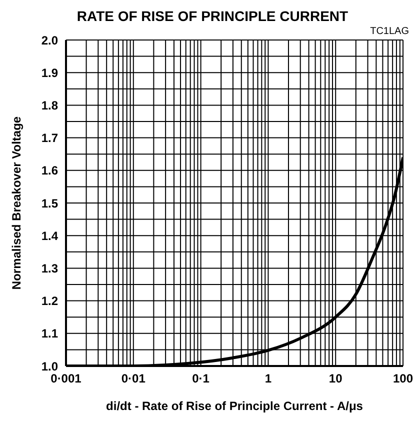 This screenshot has width=417, height=424. I want to click on y-tick-label: 1.1, so click(49, 333).